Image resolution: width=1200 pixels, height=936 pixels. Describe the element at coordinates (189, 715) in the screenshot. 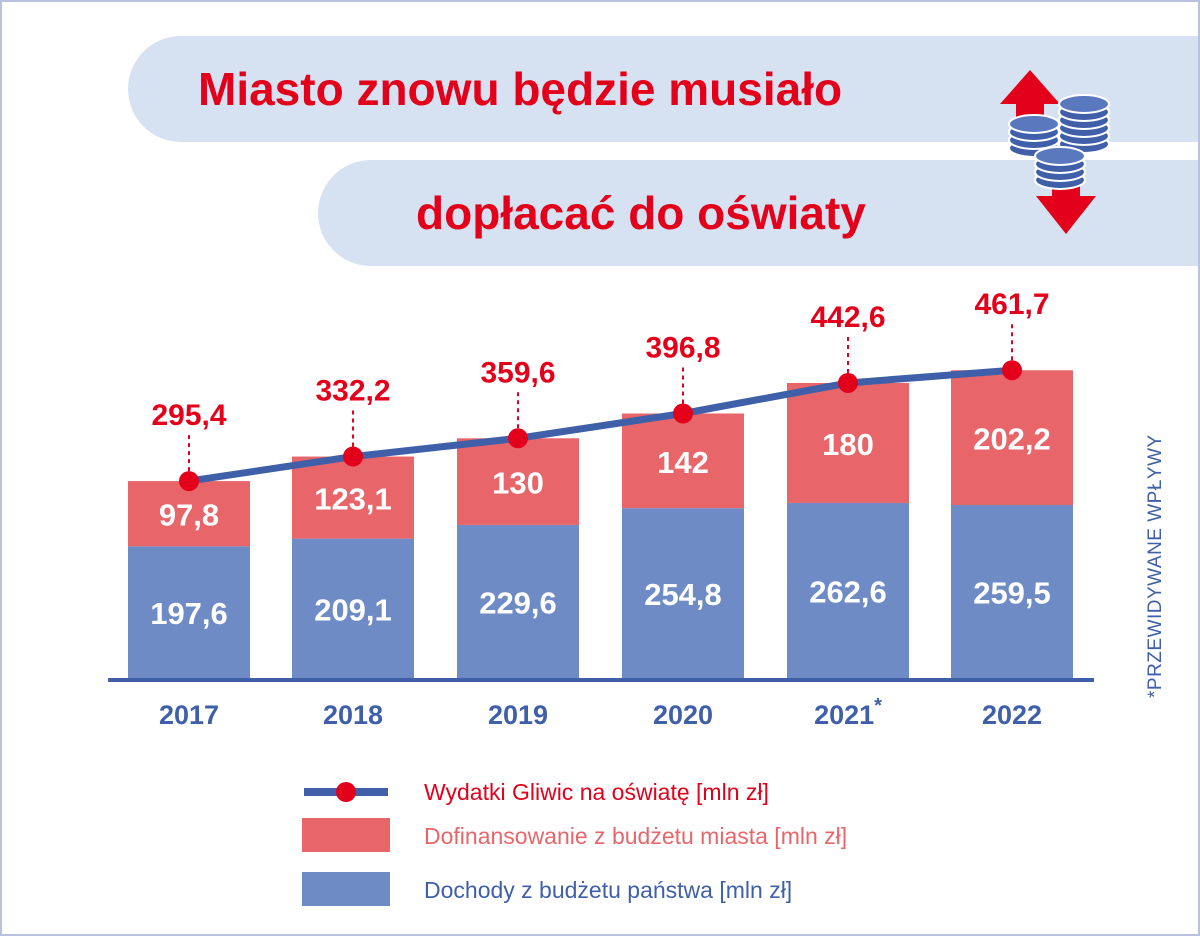

I see `x-tick-label-2017: 2017` at that location.